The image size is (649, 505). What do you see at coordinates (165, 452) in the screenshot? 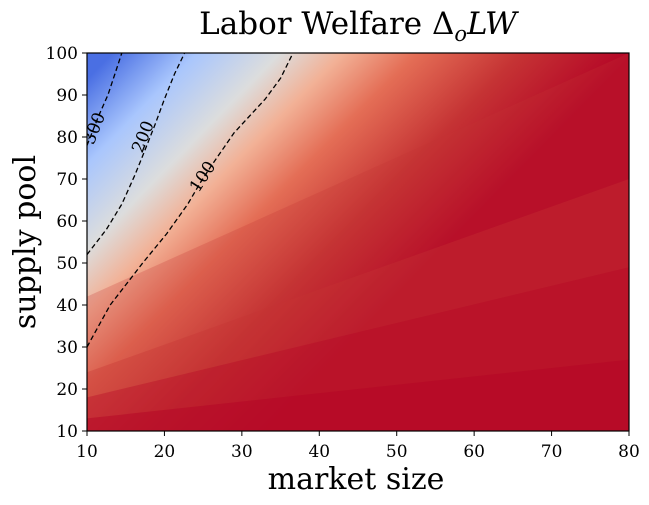
I see `x-tick-label: 20` at bounding box center [165, 452].